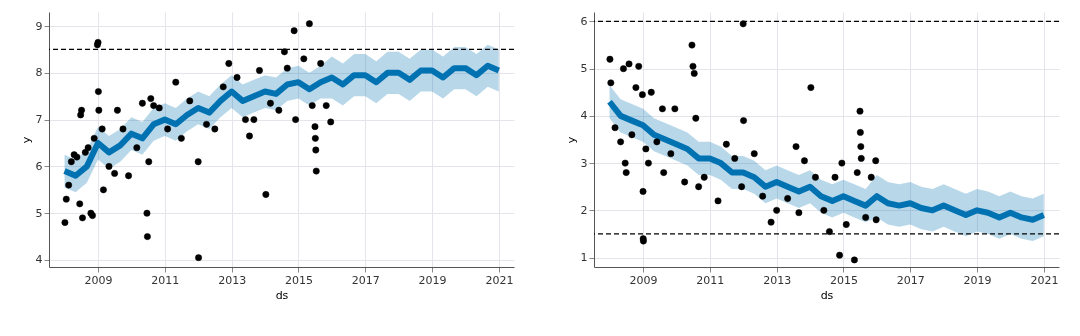 This screenshot has width=1080, height=336. What do you see at coordinates (39, 73) in the screenshot?
I see `y-tick-label: 8` at bounding box center [39, 73].